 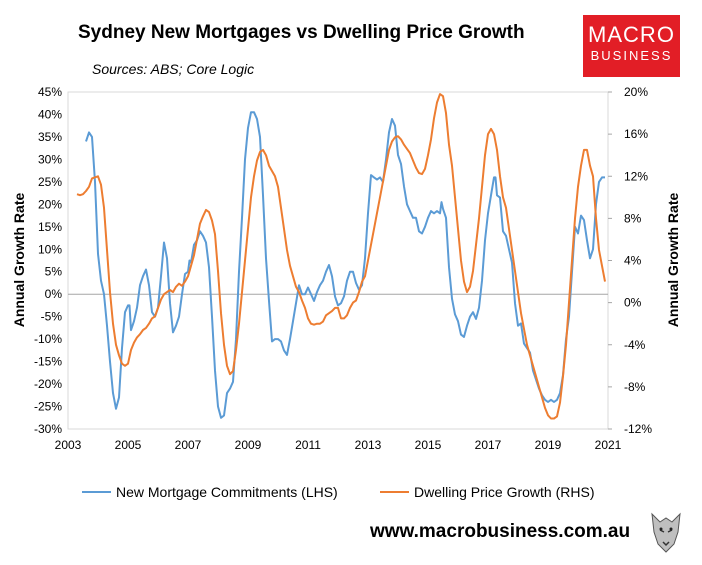 I want to click on y-left-tick-label: -5%, so click(x=52, y=317).